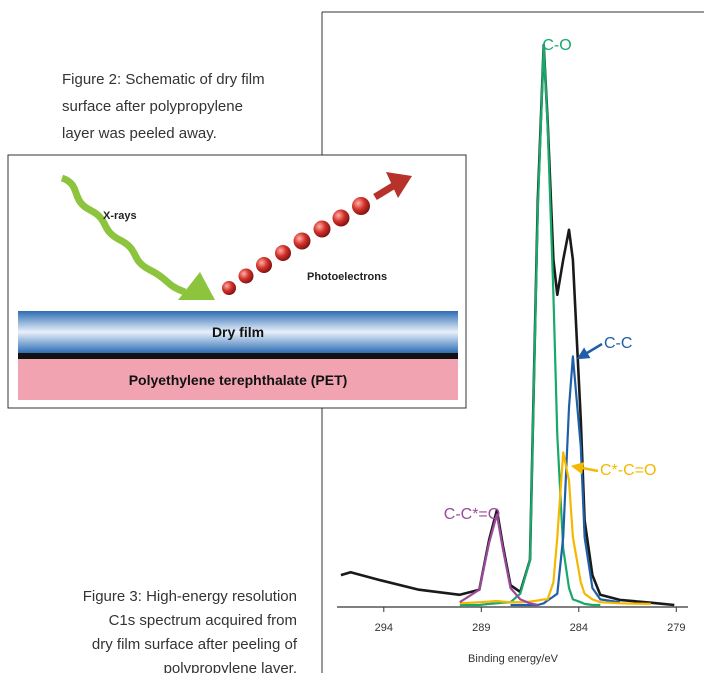 The width and height of the screenshot is (704, 678). What do you see at coordinates (384, 628) in the screenshot?
I see `x-tick-label: 294` at bounding box center [384, 628].